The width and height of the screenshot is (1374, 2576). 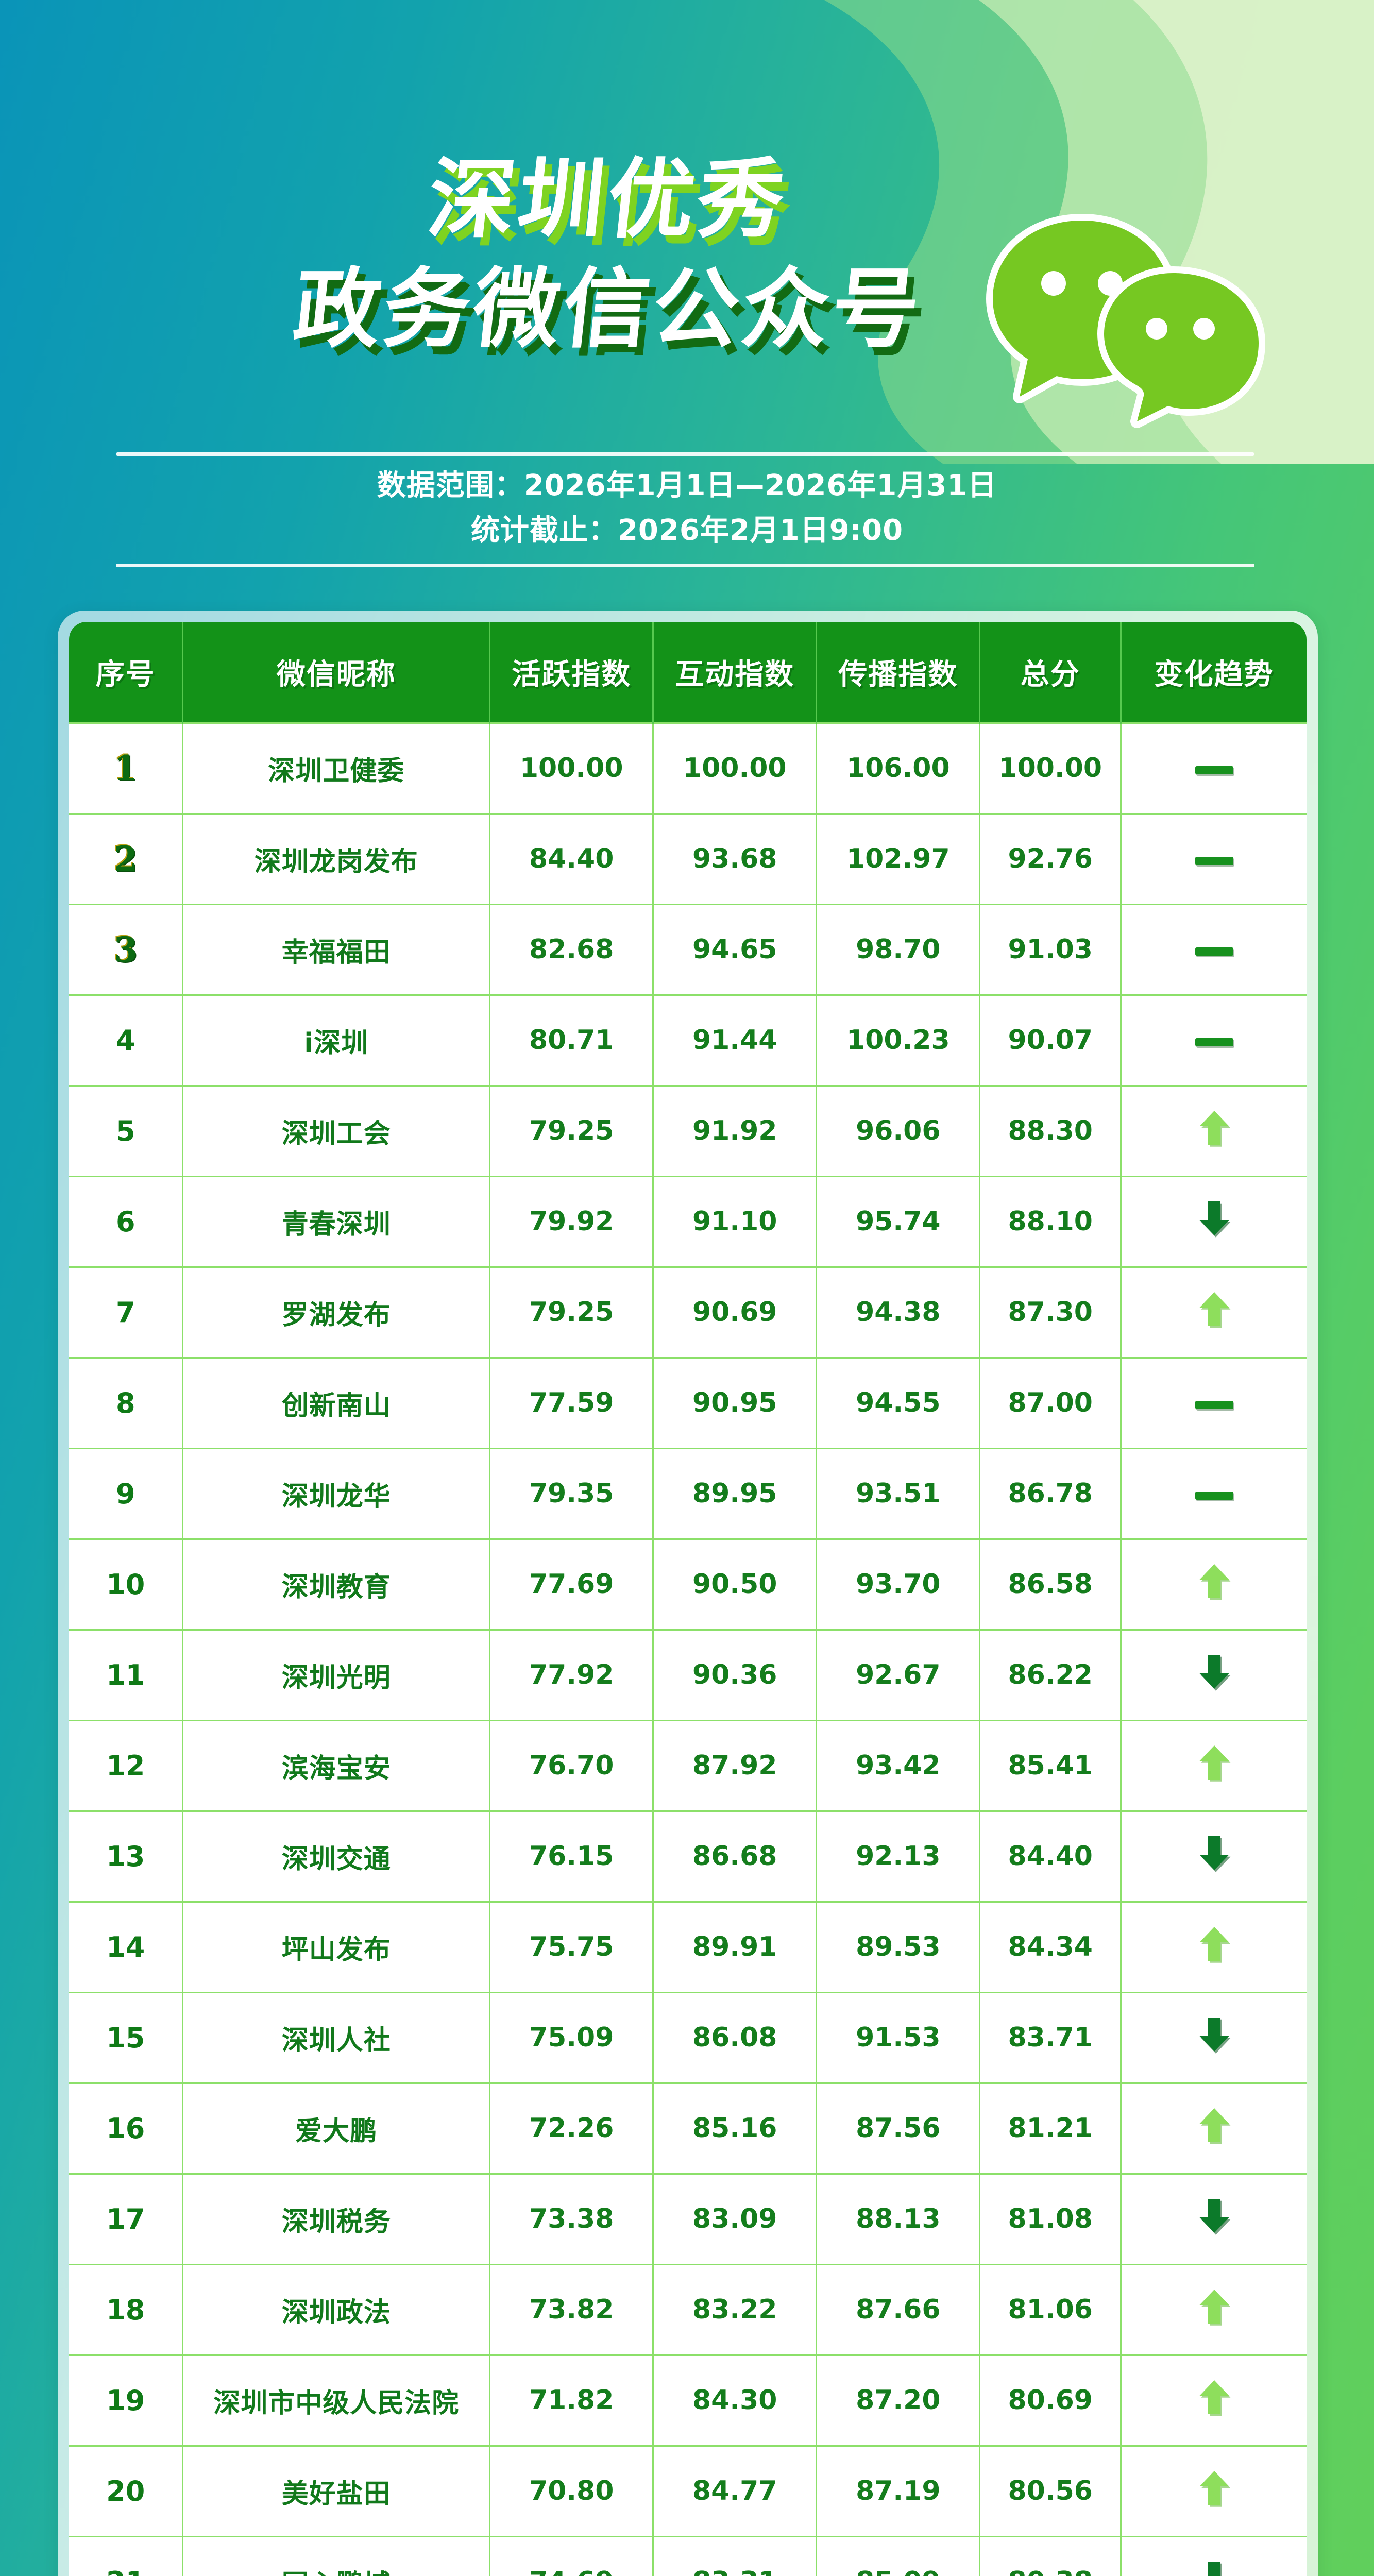 What do you see at coordinates (608, 254) in the screenshot?
I see `page-title: 深圳优秀 政务微信公众号` at bounding box center [608, 254].